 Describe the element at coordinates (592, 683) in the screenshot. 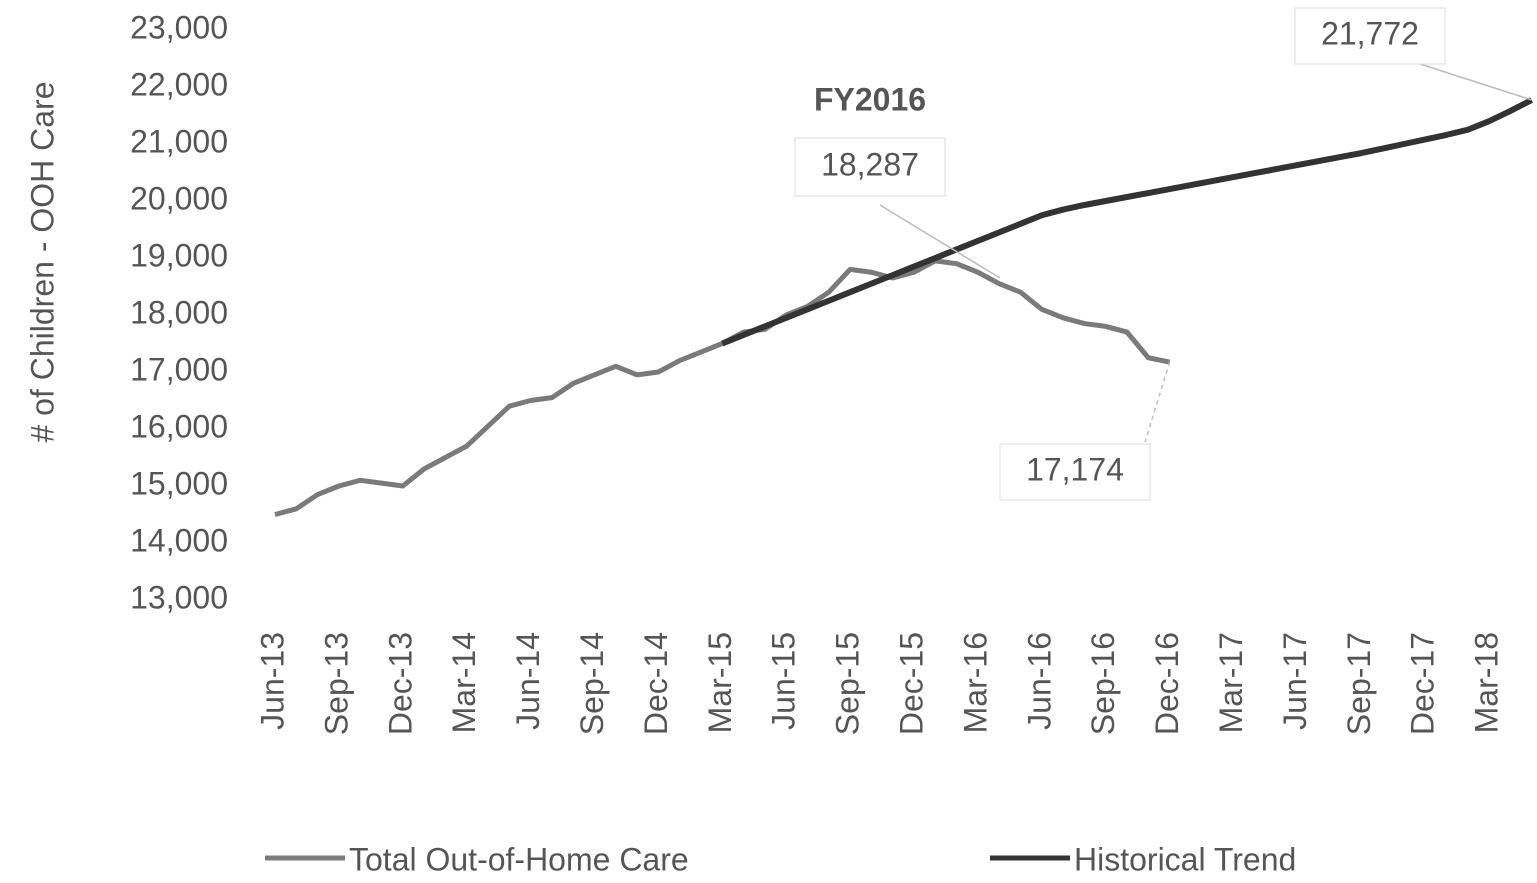

I see `x-tick-label: Sep-14` at that location.